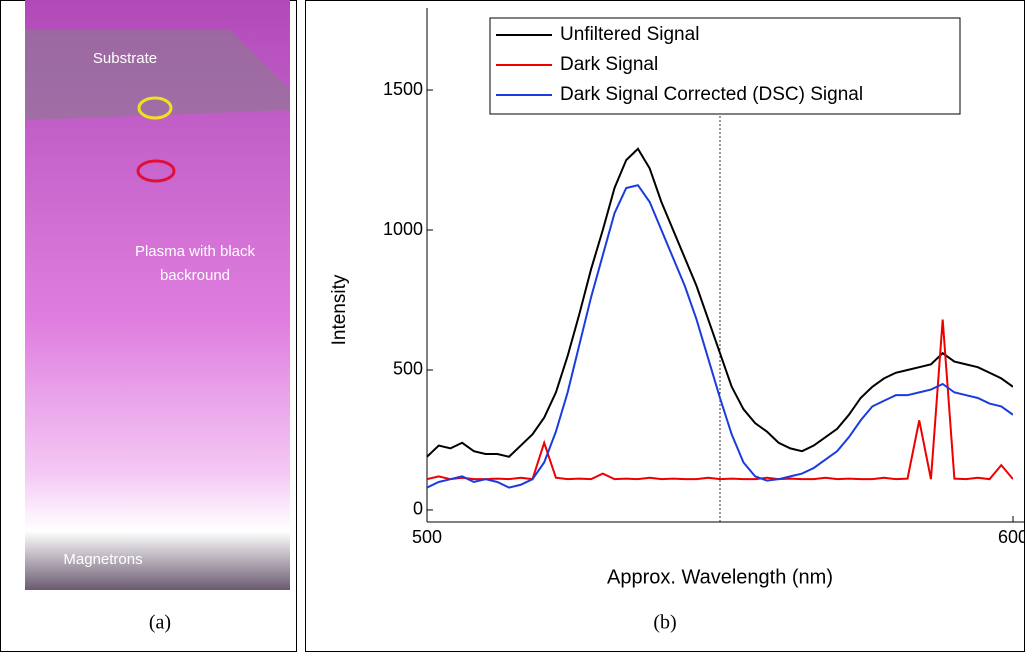 Image resolution: width=1025 pixels, height=657 pixels. I want to click on y-tick-label: 0, so click(418, 509).